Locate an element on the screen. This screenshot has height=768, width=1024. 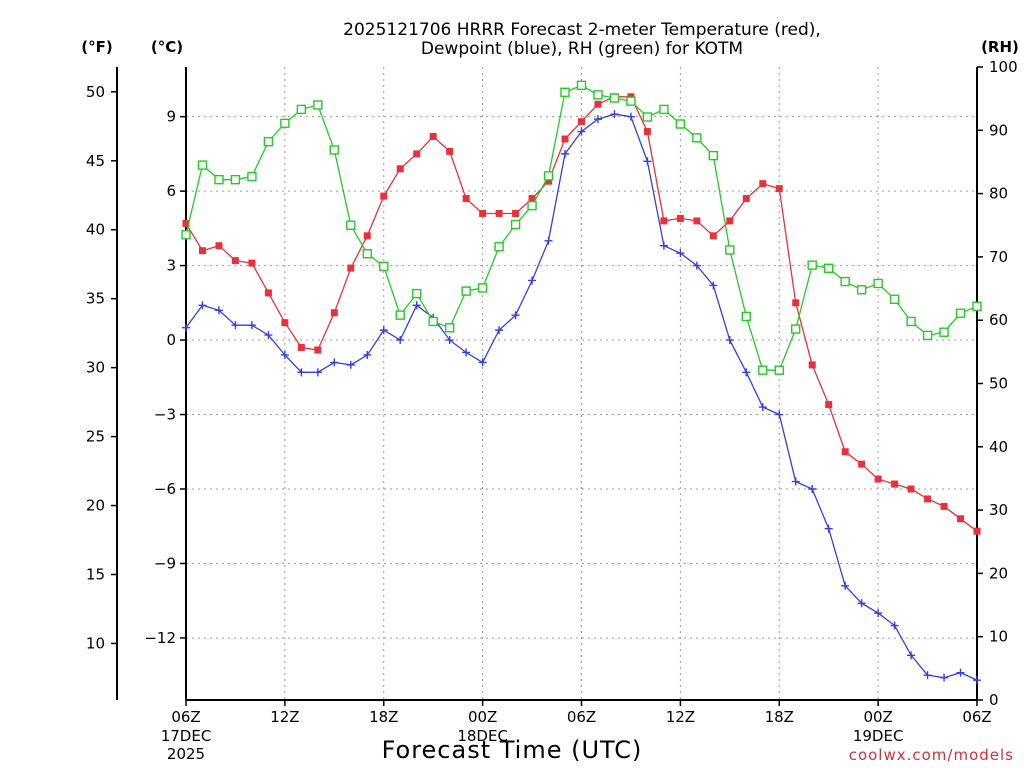
celsius-tick-label: 6 is located at coordinates (171, 191).